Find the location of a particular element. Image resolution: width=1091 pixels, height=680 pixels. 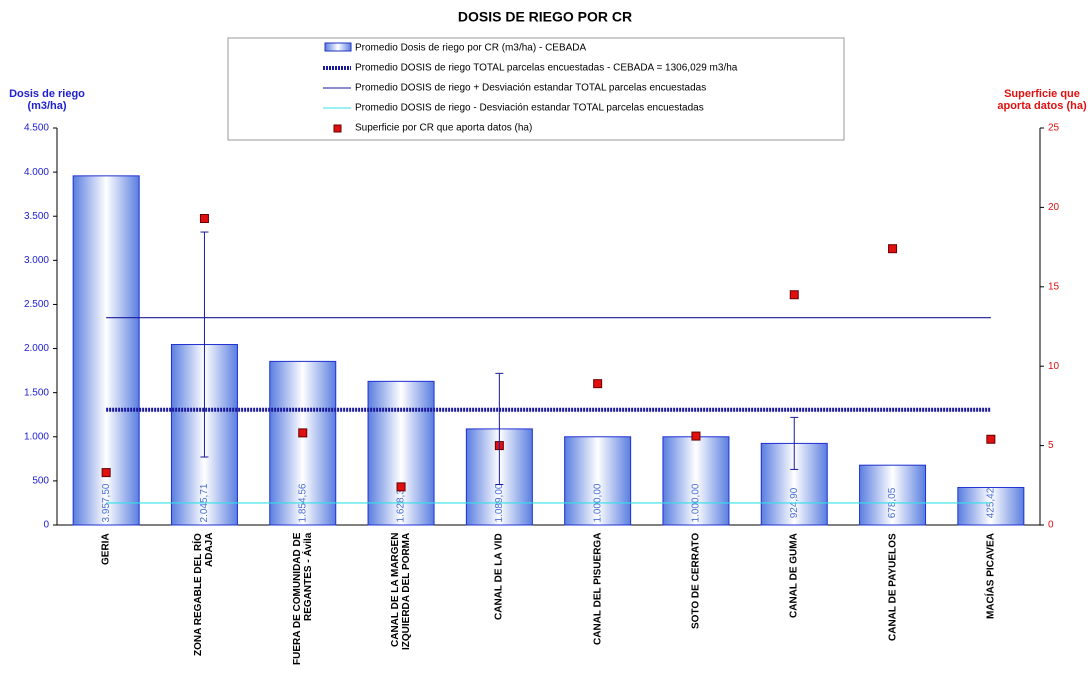

x-tick-label: CANAL DE LA MARGEN IZQUIERDA DEL PORMA is located at coordinates (401, 592).